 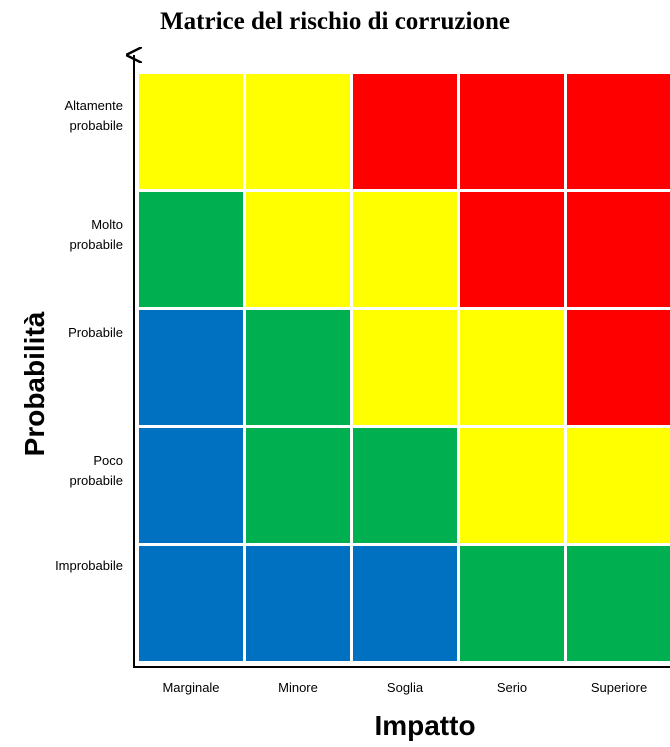 What do you see at coordinates (298, 485) in the screenshot?
I see `matrix-cell-4-2-green` at bounding box center [298, 485].